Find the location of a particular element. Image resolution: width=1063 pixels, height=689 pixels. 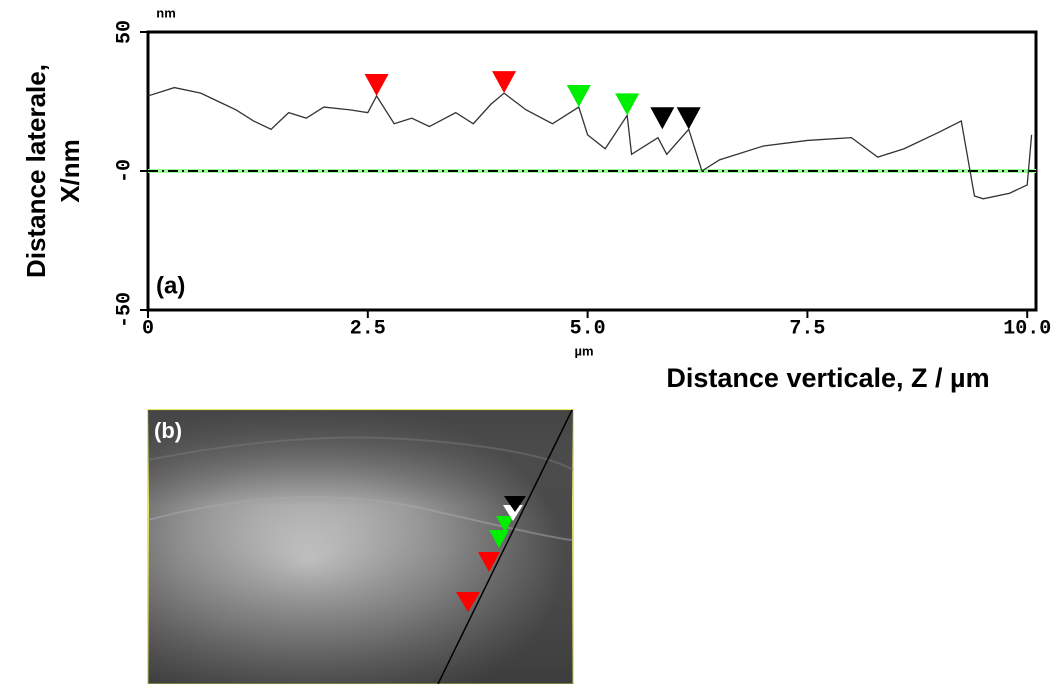

x-tick-label: 5.0 is located at coordinates (588, 328).